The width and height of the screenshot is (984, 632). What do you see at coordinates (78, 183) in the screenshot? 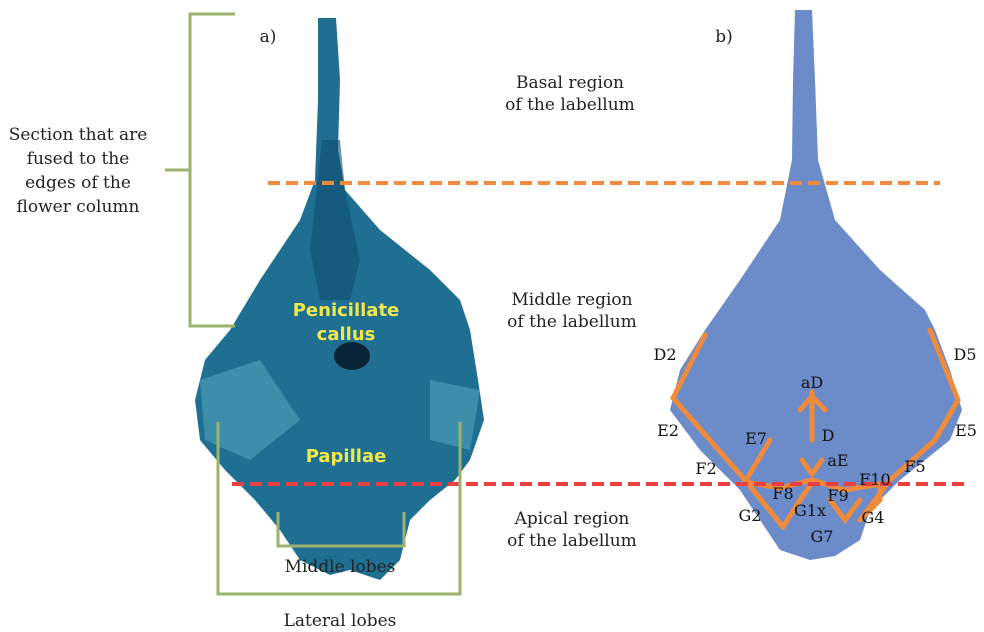
I see `fused-section-label: edges of the` at bounding box center [78, 183].